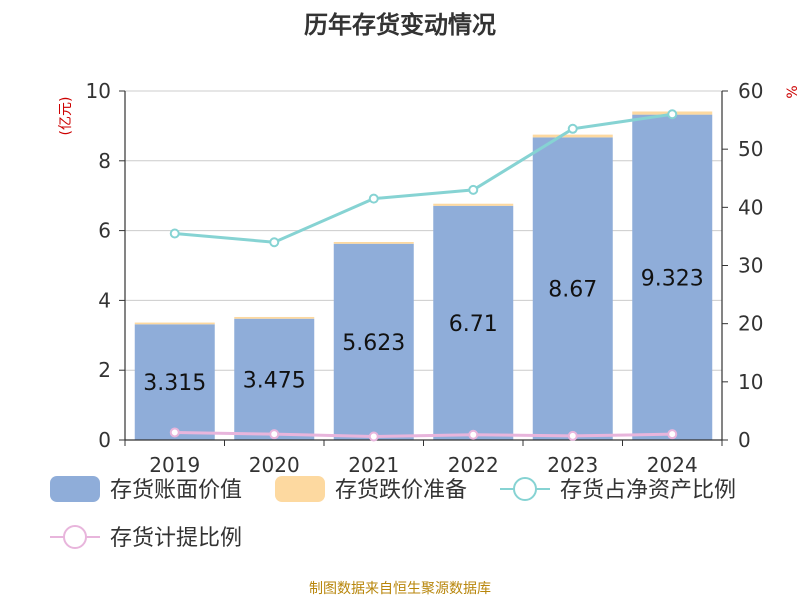 This screenshot has height=600, width=800. Describe the element at coordinates (572, 465) in the screenshot. I see `x-tick-label: 2023` at that location.